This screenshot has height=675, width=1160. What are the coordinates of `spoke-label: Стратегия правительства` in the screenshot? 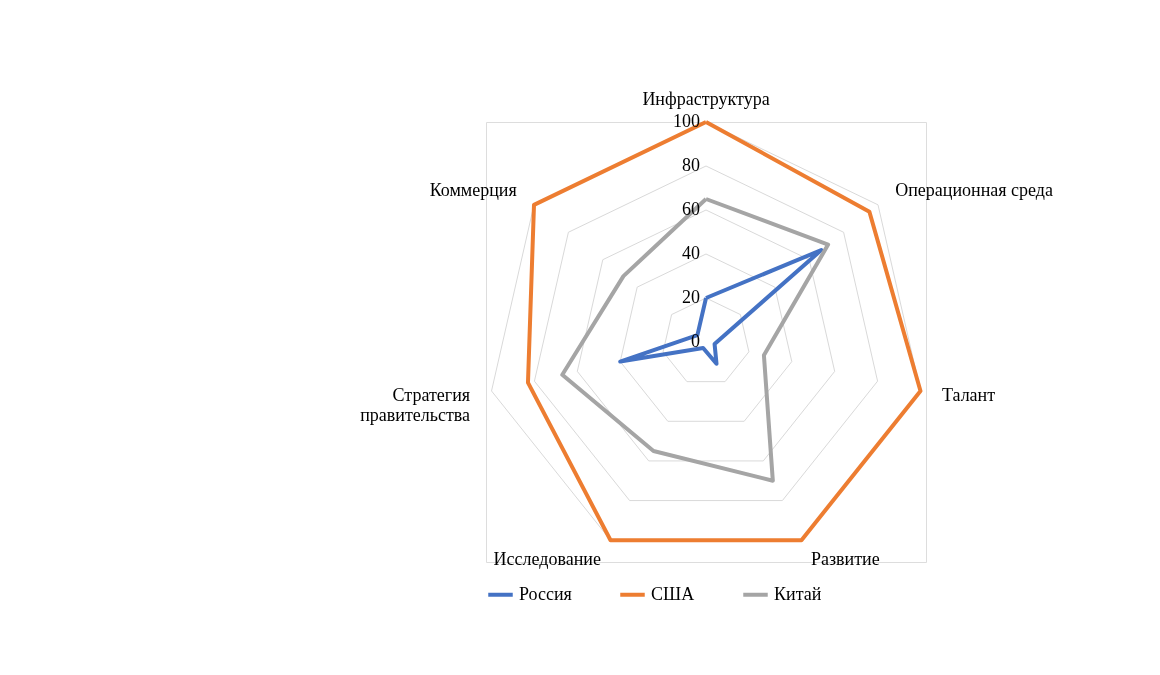 It's located at (415, 404).